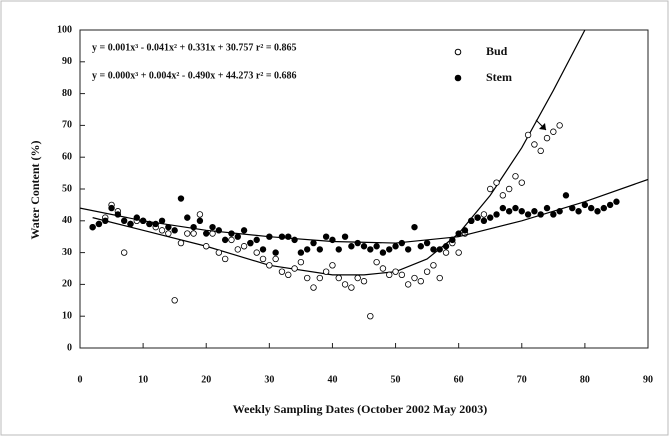 This screenshot has width=670, height=442. Describe the element at coordinates (67, 284) in the screenshot. I see `y-tick-label: 20` at that location.